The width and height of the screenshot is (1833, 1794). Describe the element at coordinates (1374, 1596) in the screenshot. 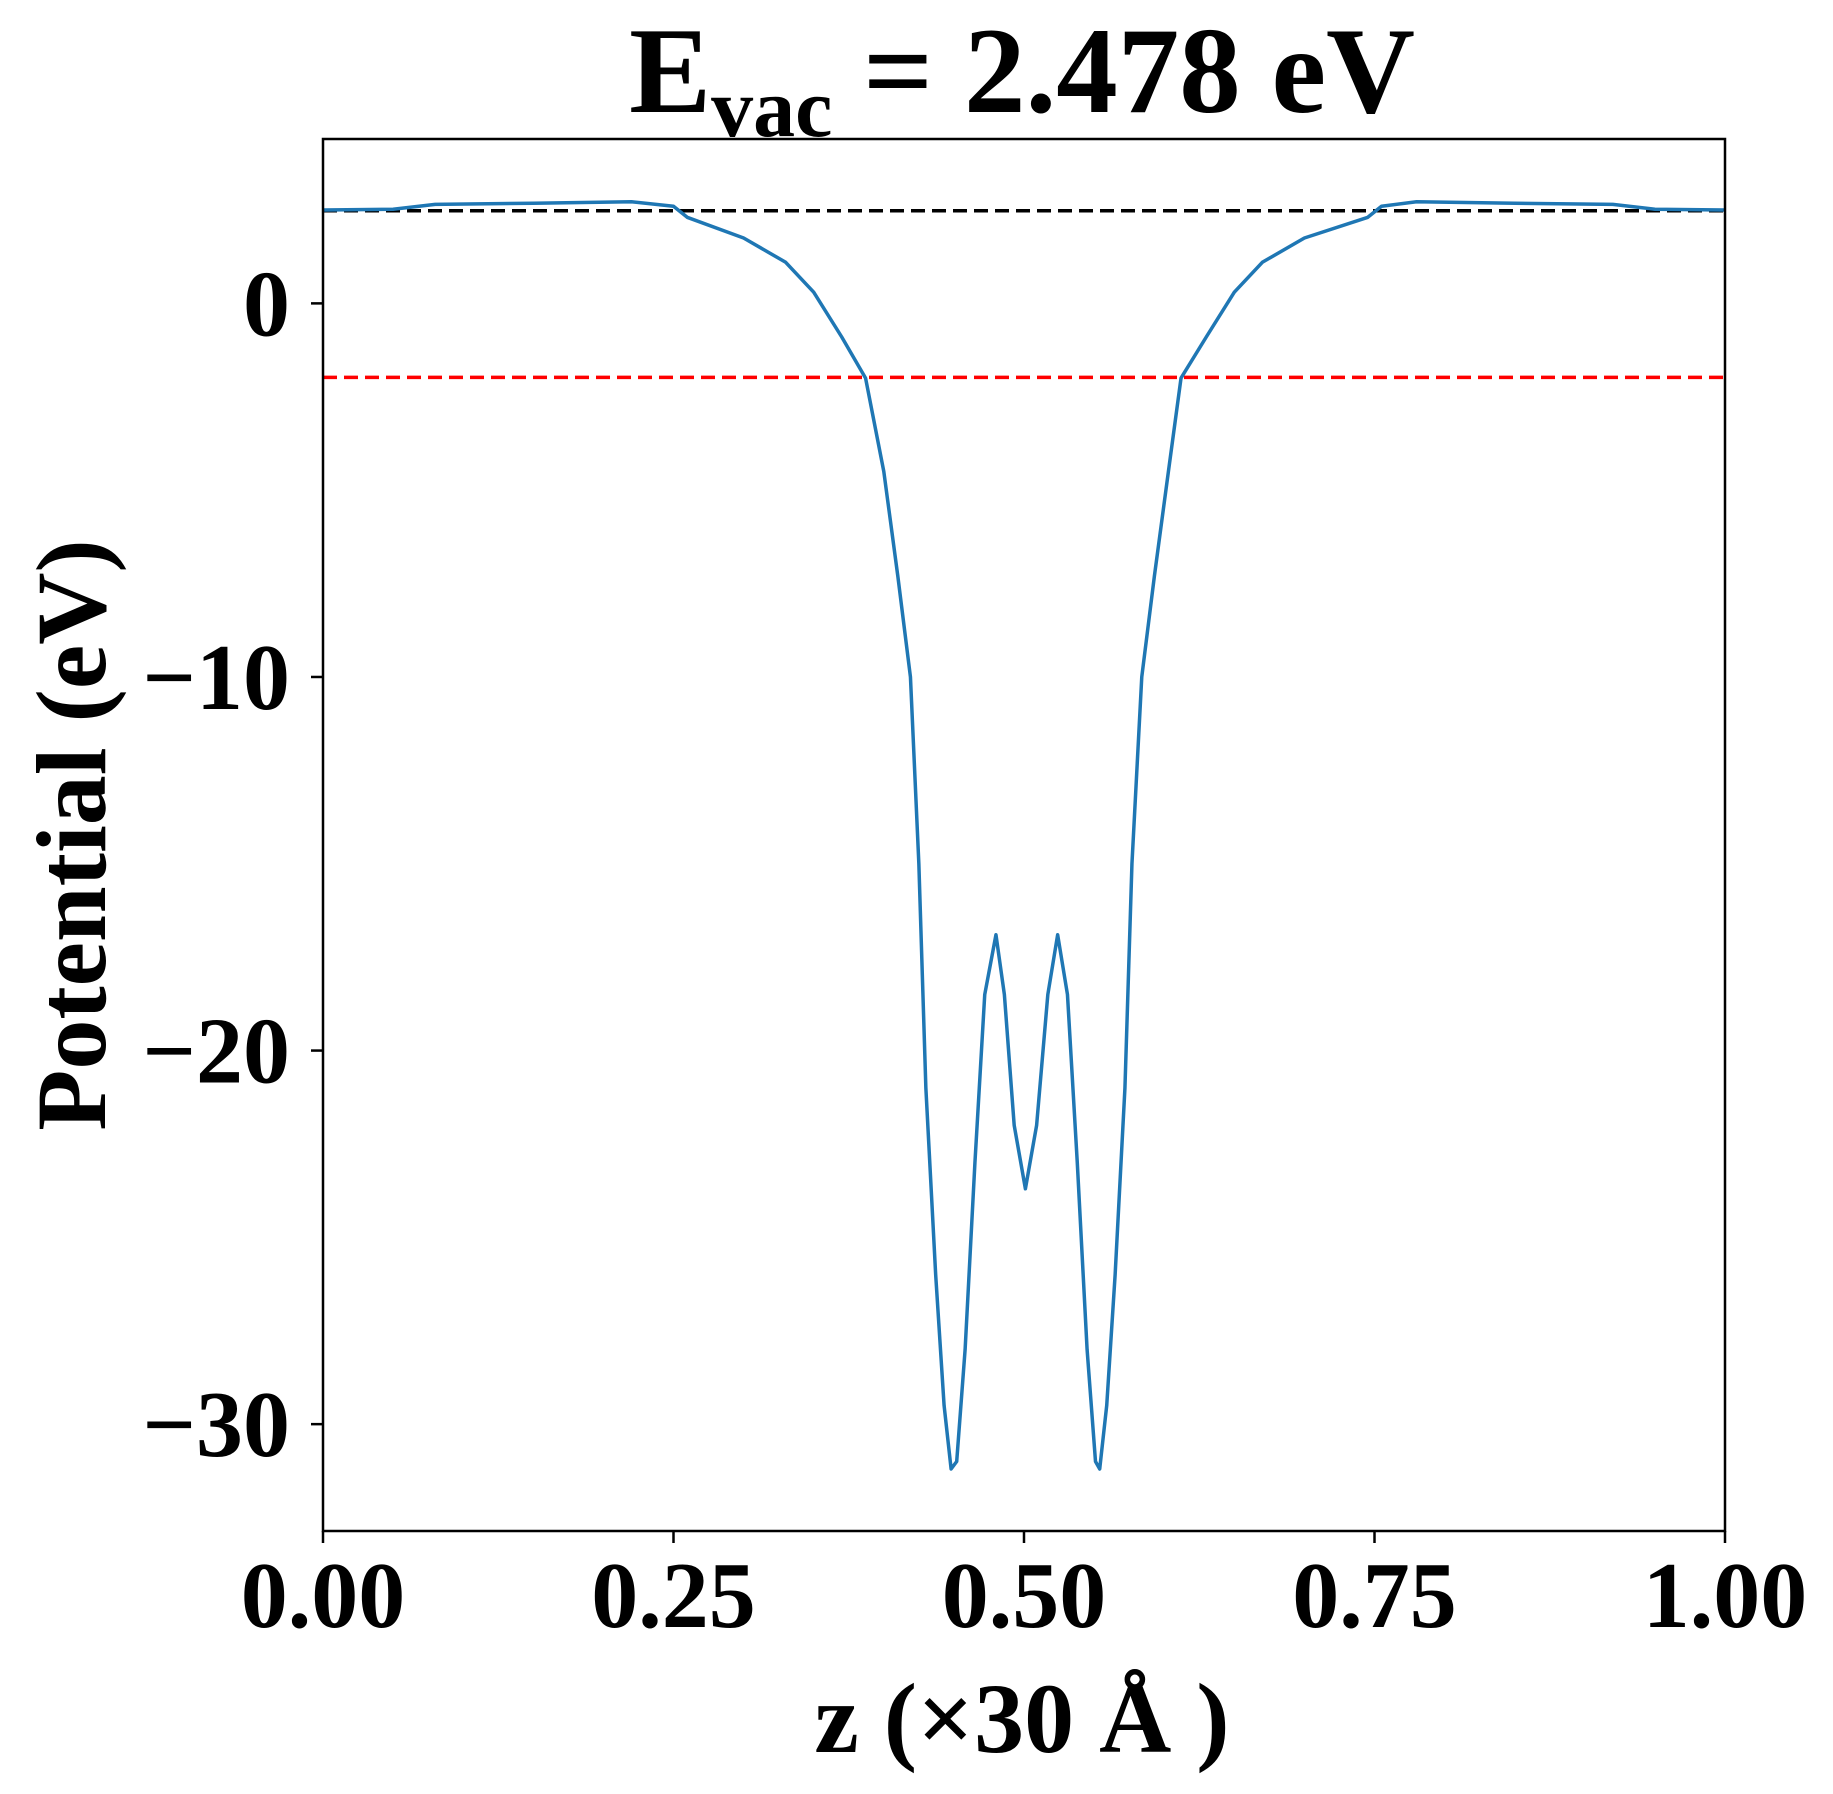

I see `x-tick-label: 0.75` at that location.